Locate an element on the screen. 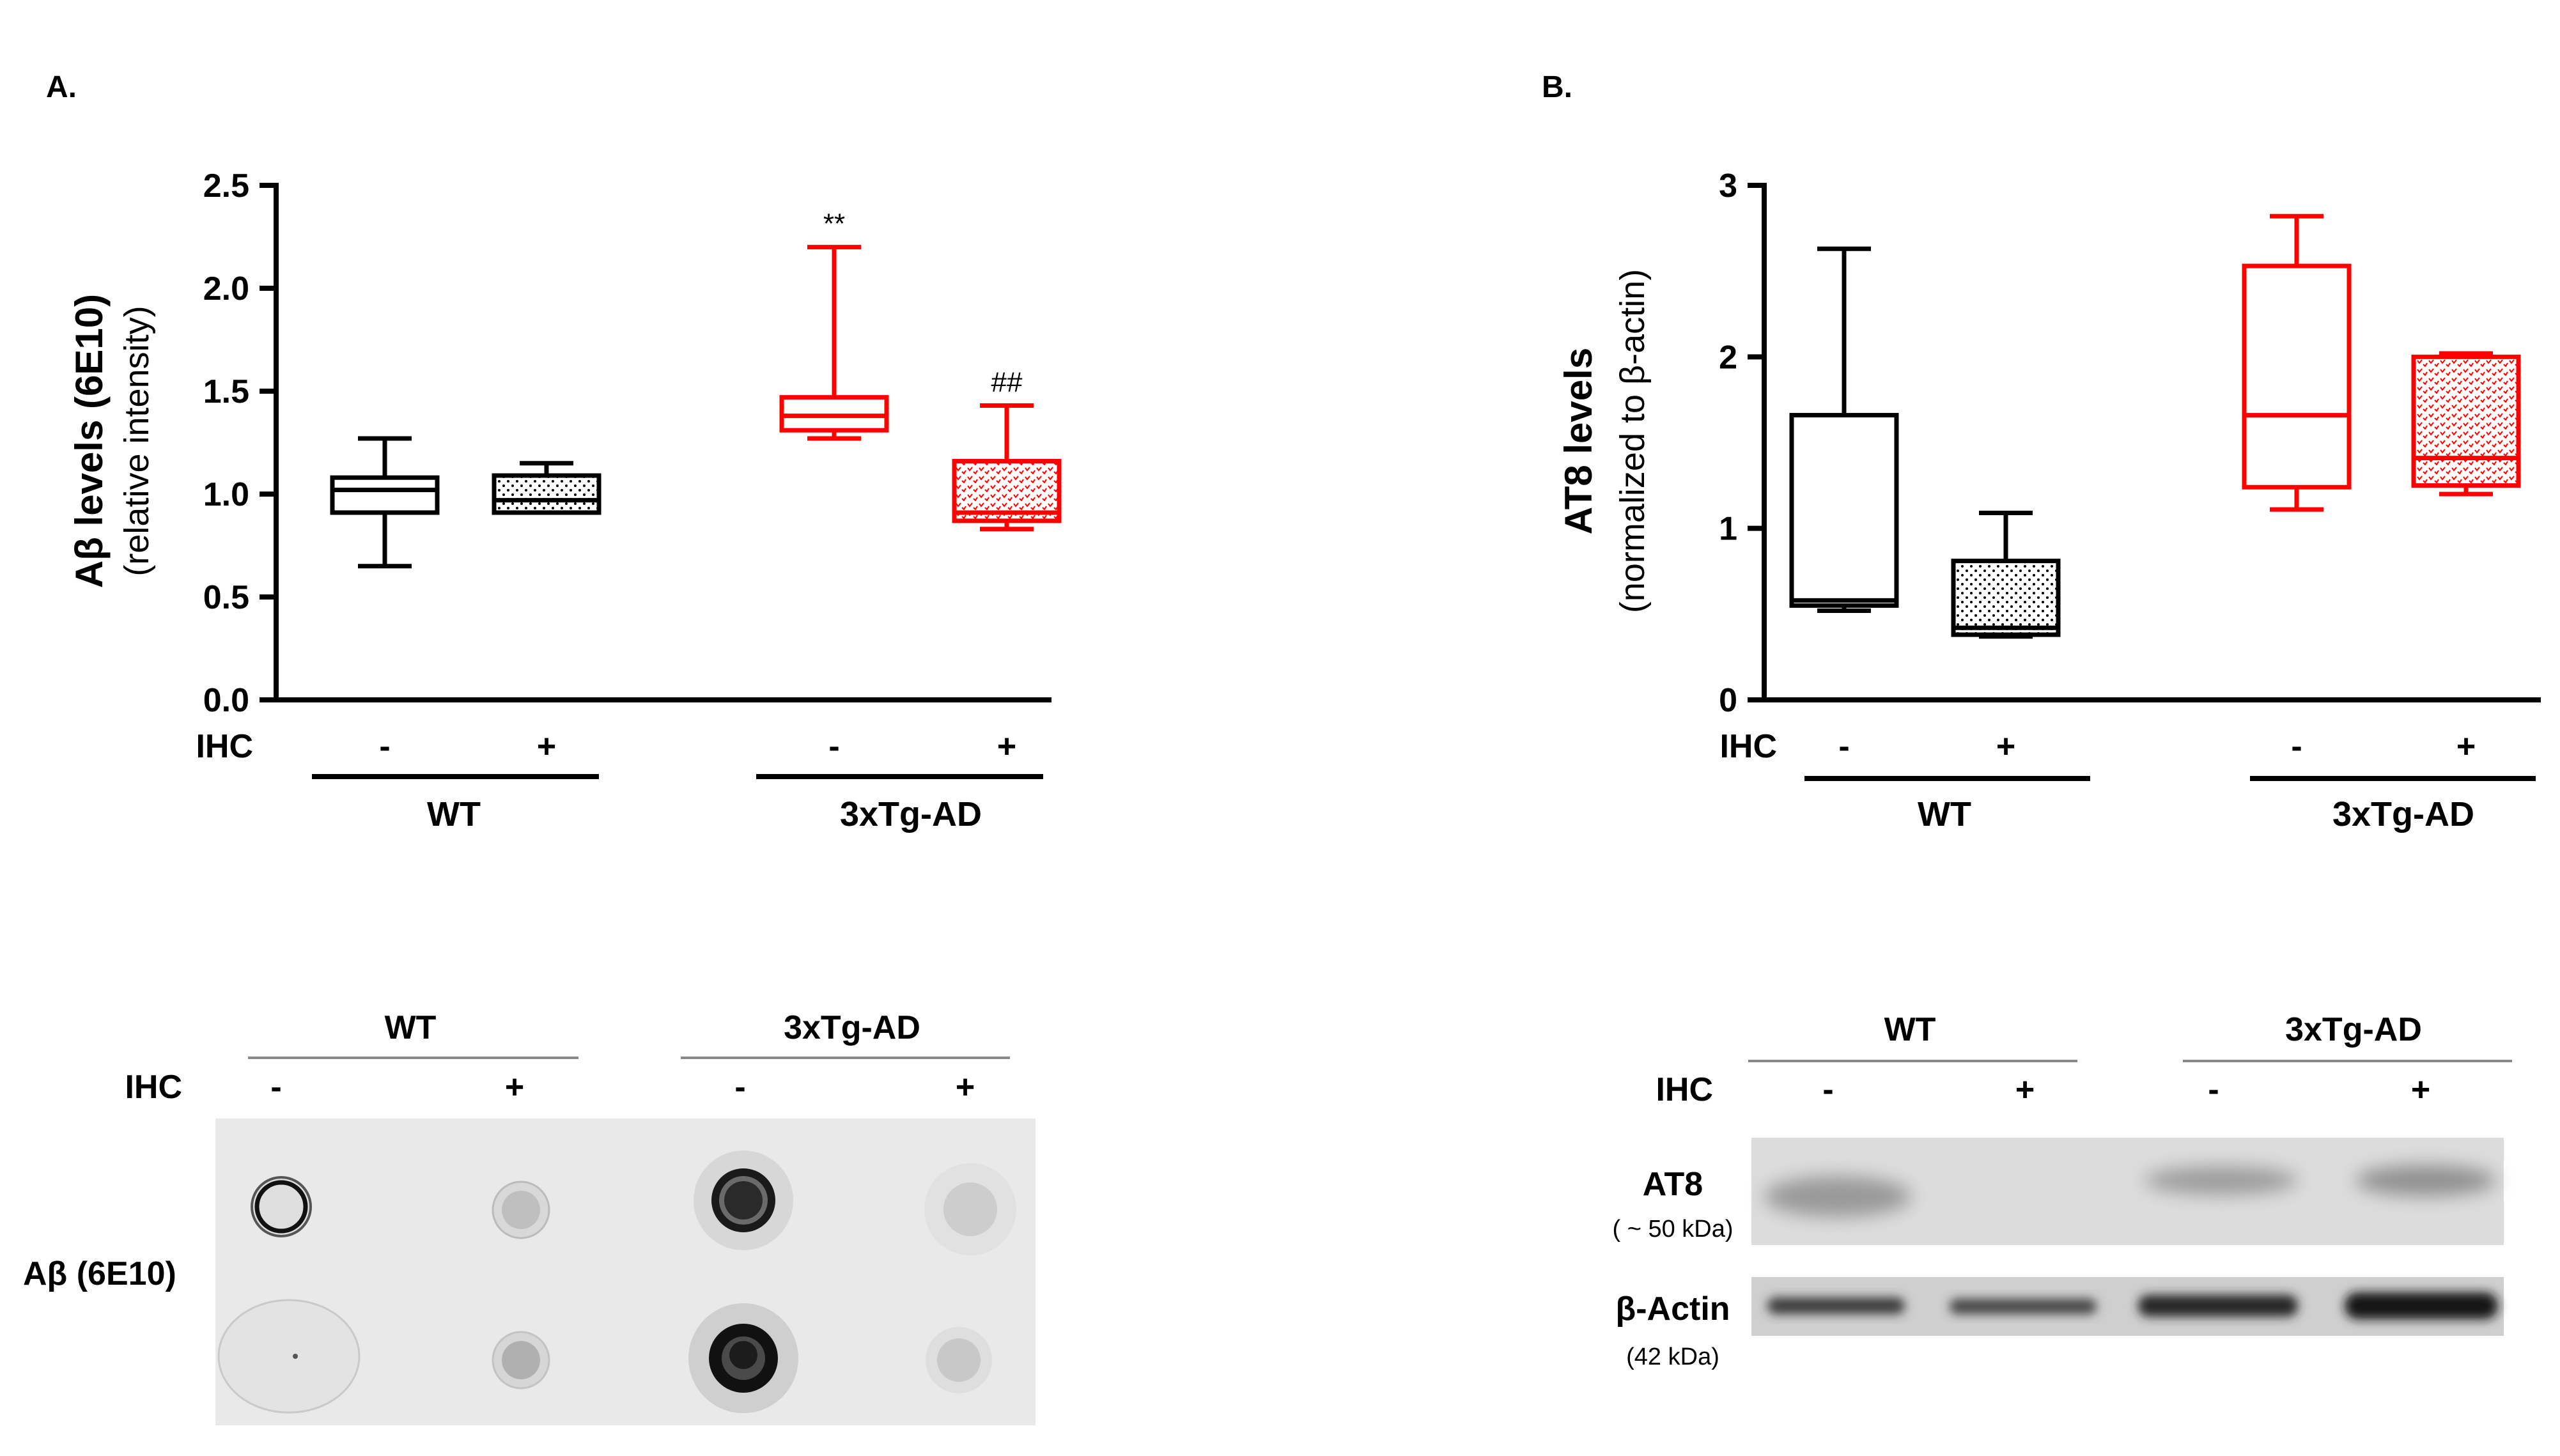 The image size is (2560, 1456). dot-blot-group-wt: WT is located at coordinates (411, 1027).